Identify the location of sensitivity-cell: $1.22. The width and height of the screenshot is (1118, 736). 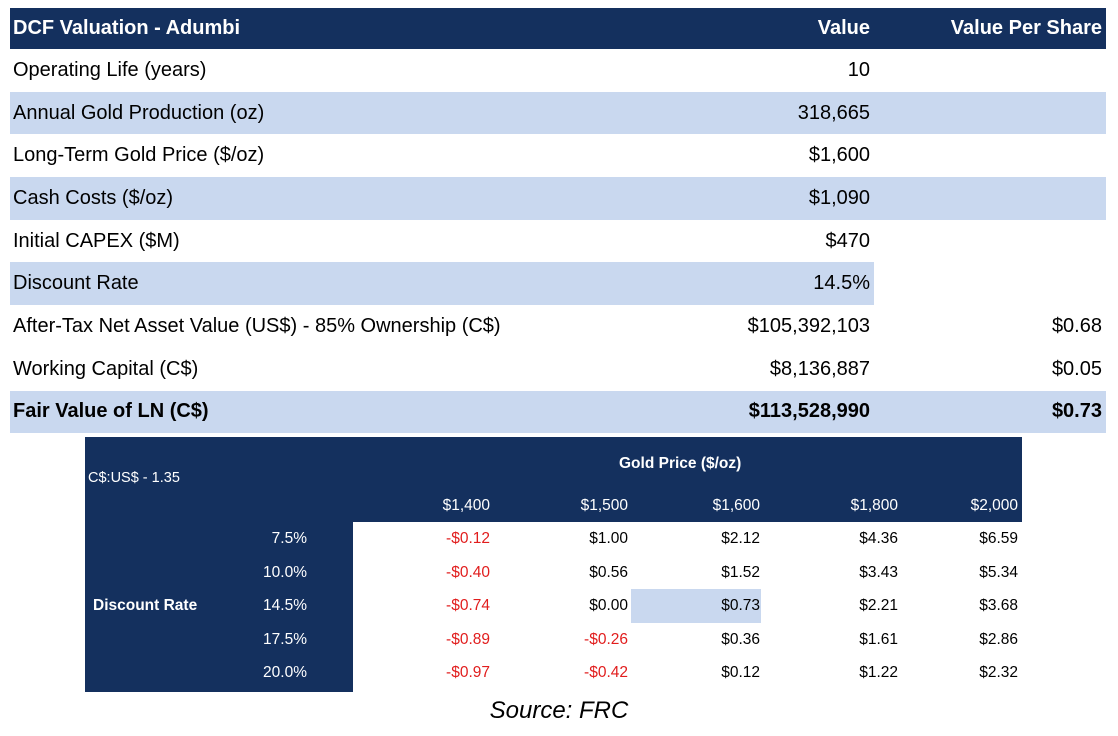
(878, 672).